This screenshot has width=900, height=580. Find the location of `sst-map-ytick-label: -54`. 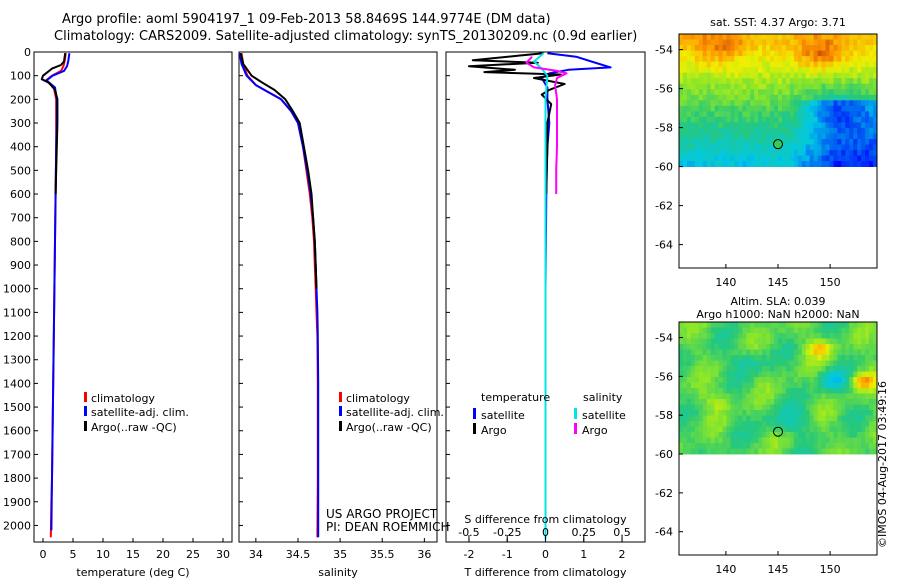

sst-map-ytick-label: -54 is located at coordinates (664, 50).